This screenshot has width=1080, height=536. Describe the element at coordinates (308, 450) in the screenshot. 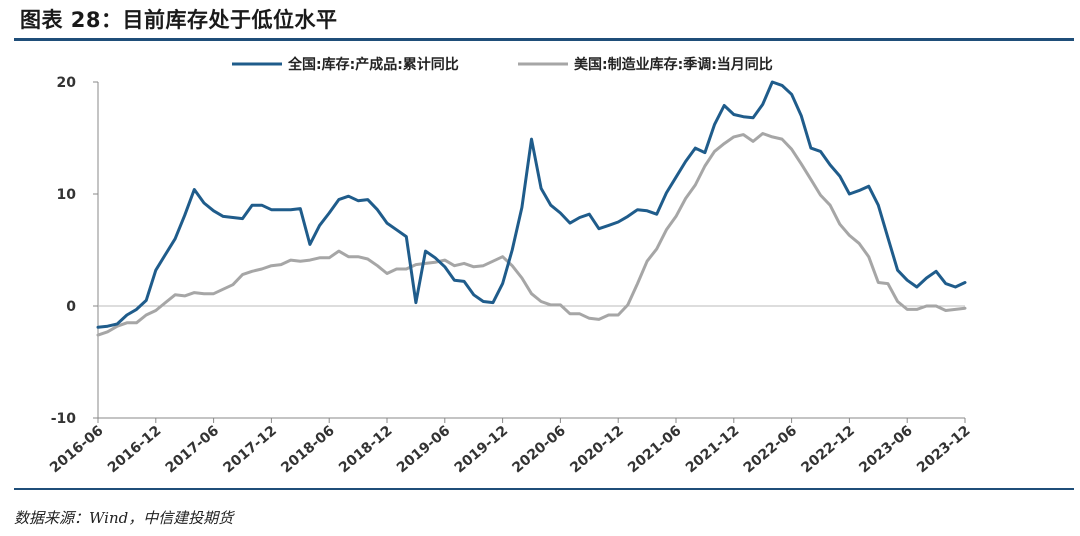

I see `x-tick-label: 2018-06` at that location.